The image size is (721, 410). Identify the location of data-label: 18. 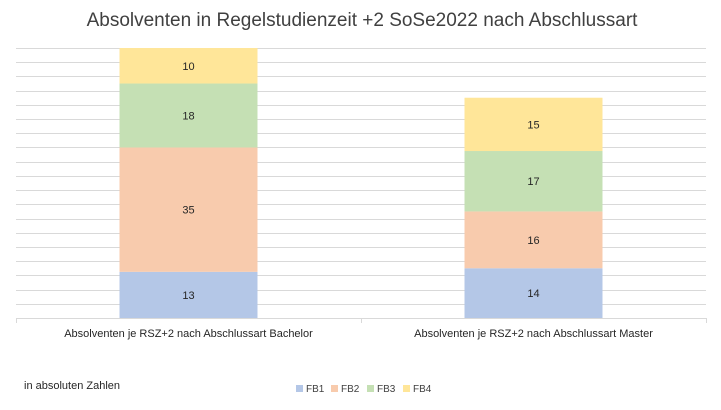
(188, 117).